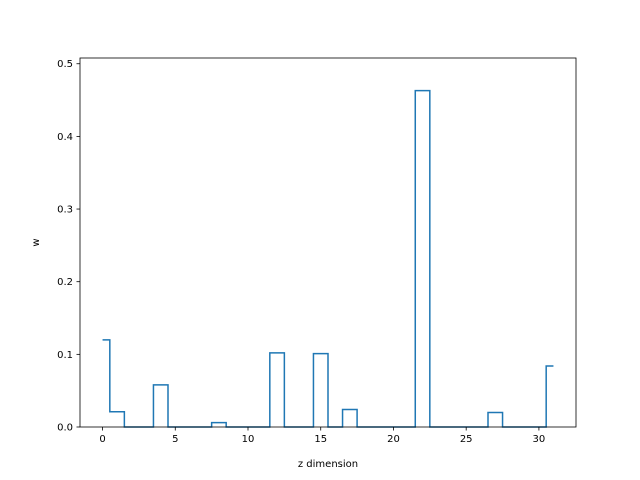  I want to click on x-axis-label: z dimension, so click(328, 464).